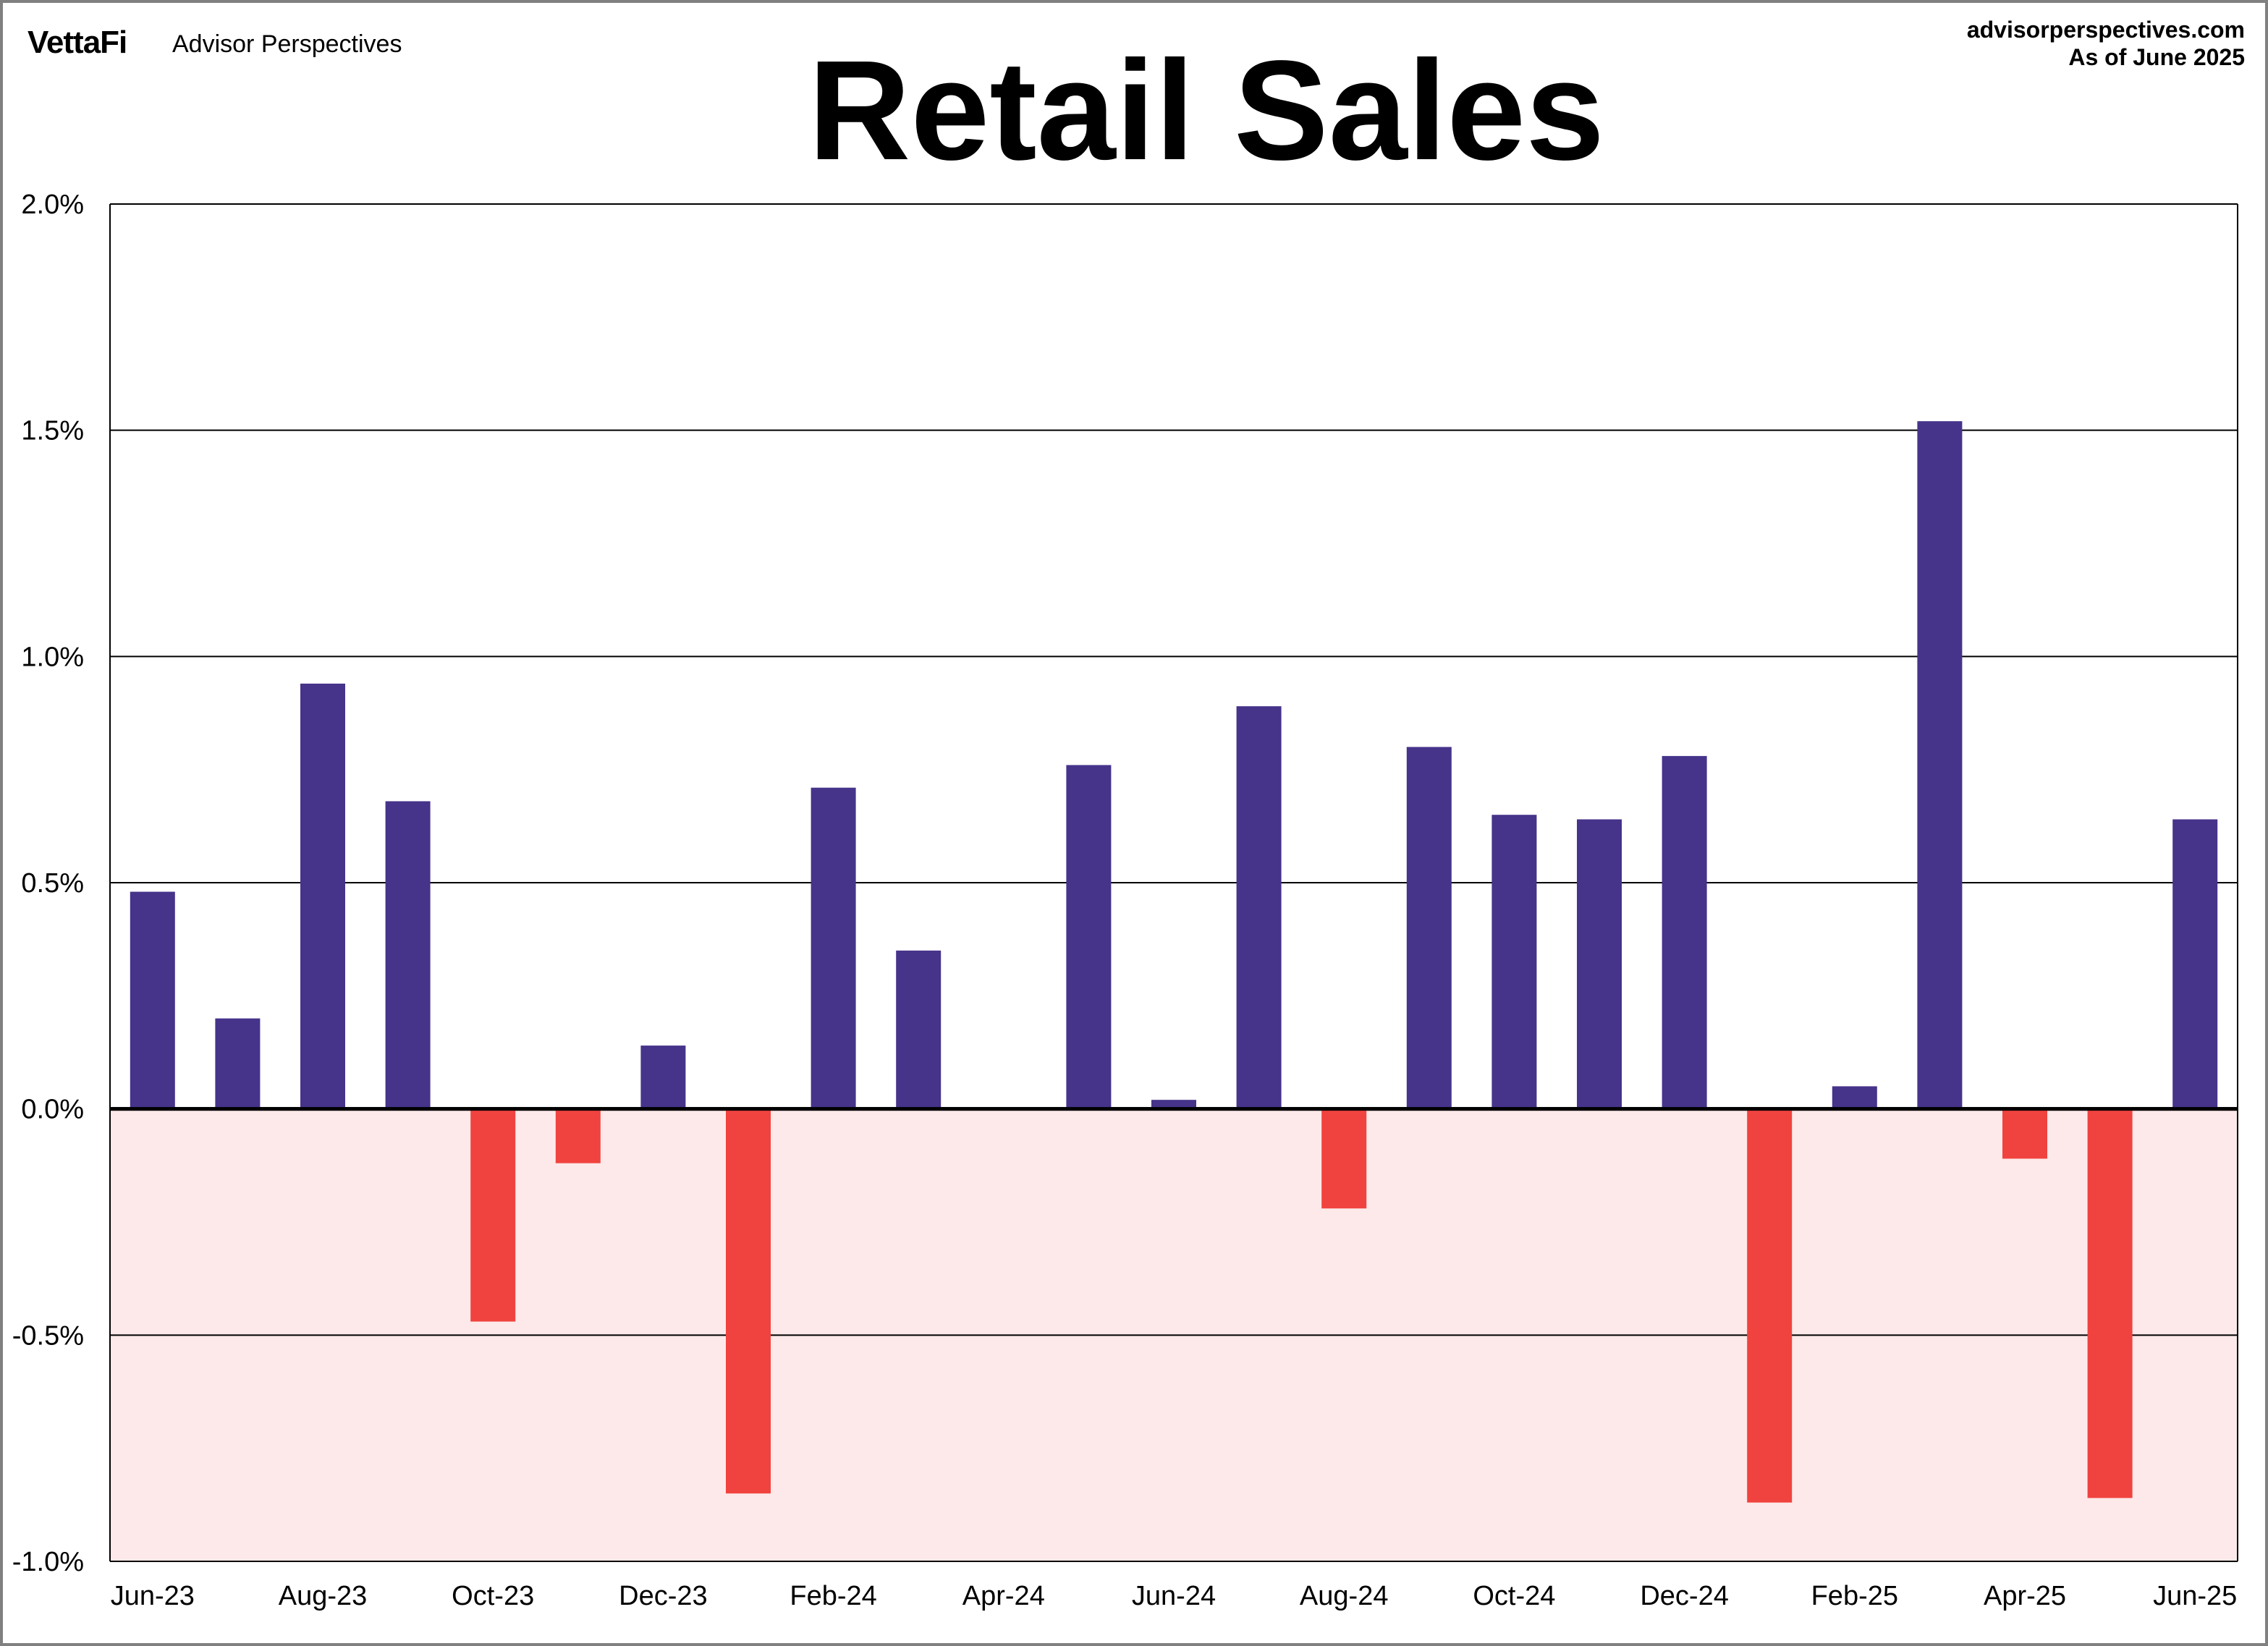 Image resolution: width=2268 pixels, height=1646 pixels. I want to click on x-tick-label: Apr-24, so click(1003, 1596).